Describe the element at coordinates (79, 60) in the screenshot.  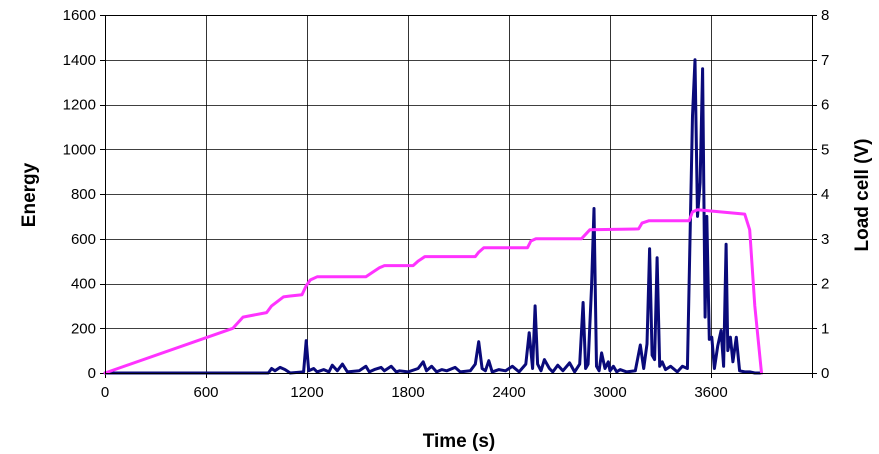
I see `y-tick-label: 1400` at that location.